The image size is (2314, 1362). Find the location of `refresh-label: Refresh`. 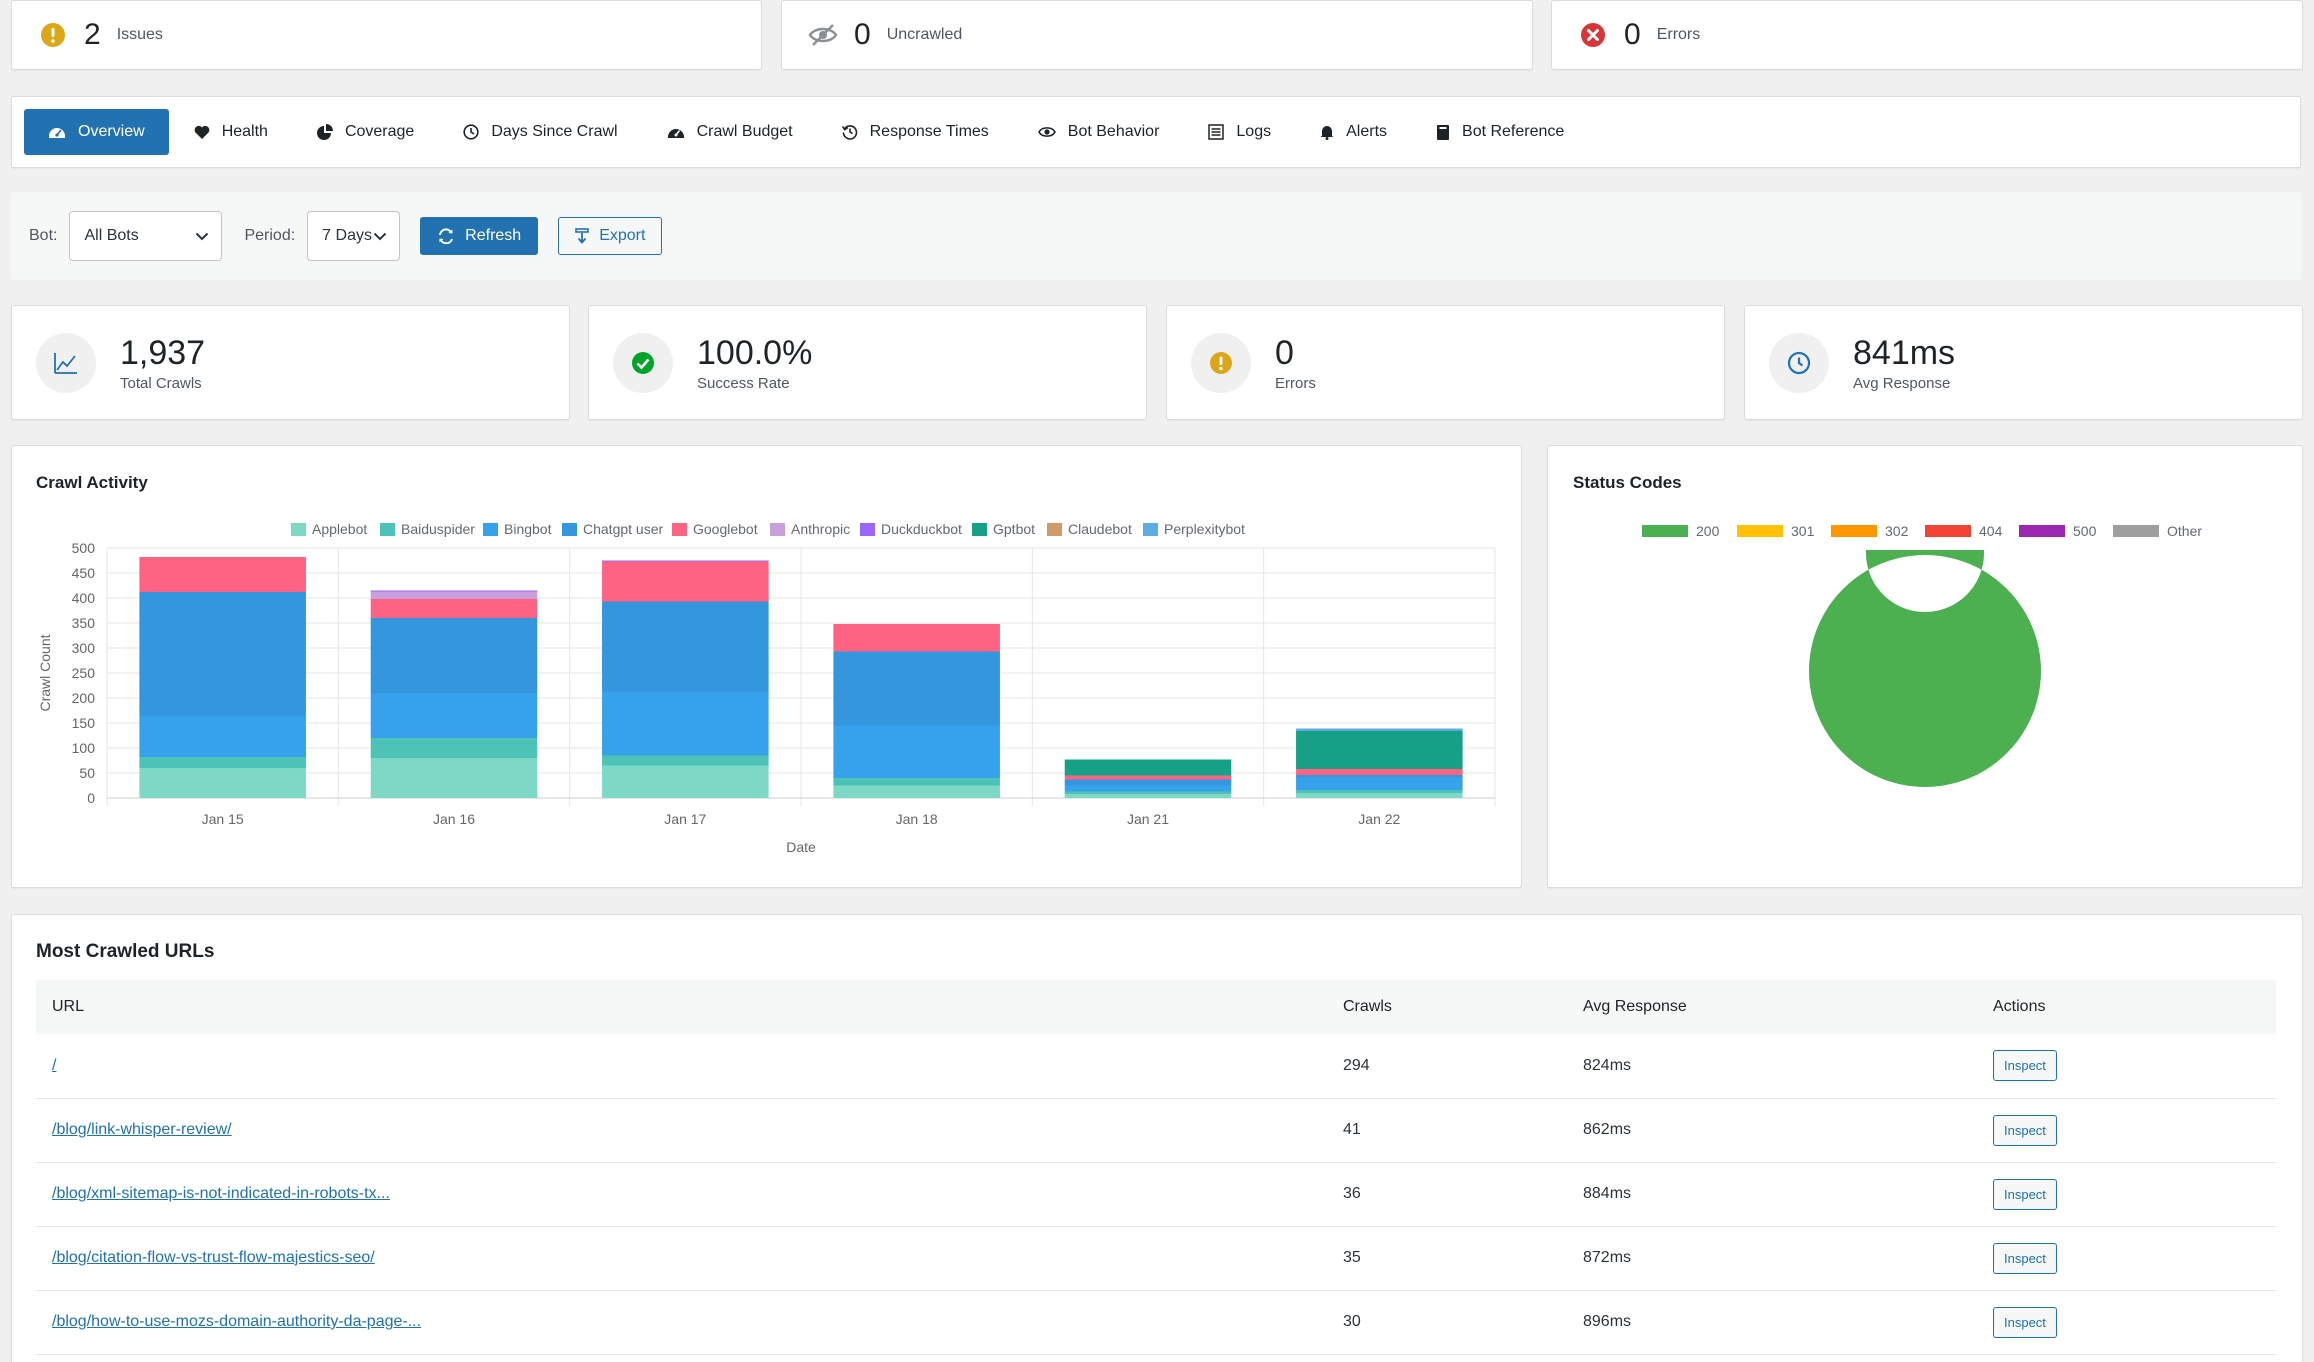

refresh-label: Refresh is located at coordinates (493, 235).